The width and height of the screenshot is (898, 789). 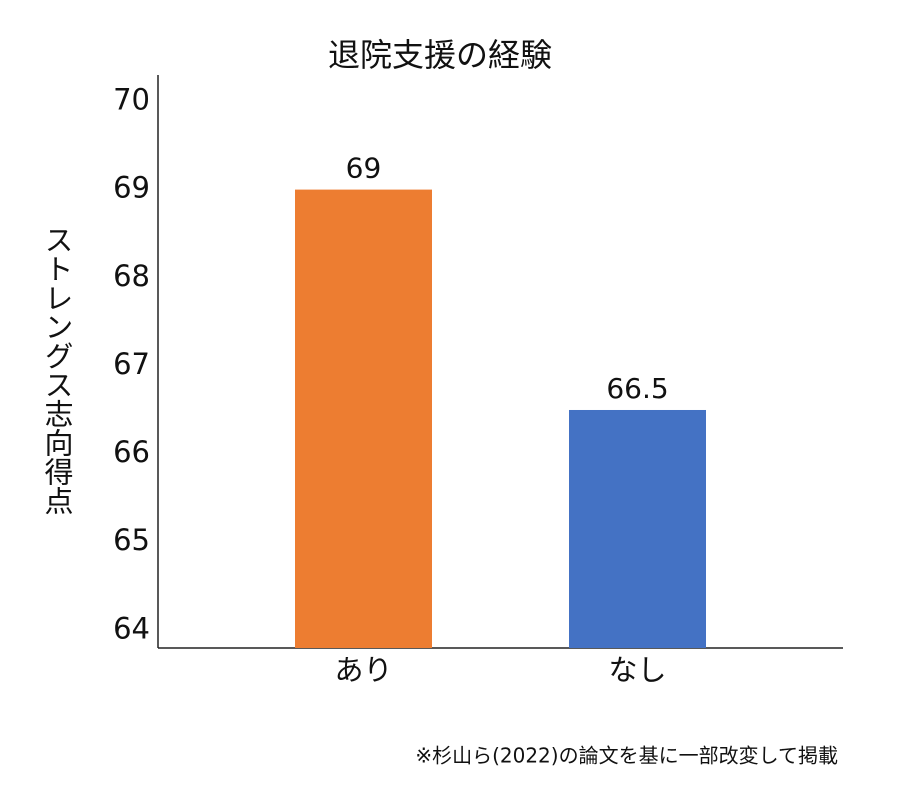 I want to click on y-tick-label: 69, so click(x=131, y=188).